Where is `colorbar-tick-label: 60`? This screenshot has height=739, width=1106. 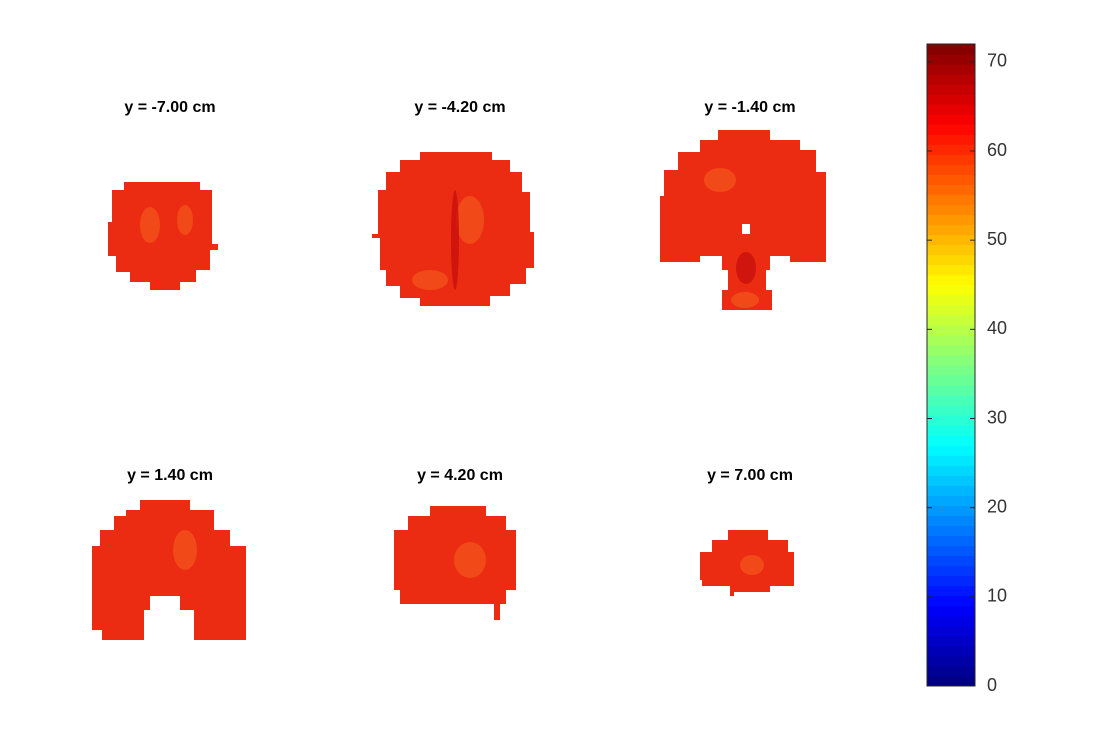 colorbar-tick-label: 60 is located at coordinates (997, 150).